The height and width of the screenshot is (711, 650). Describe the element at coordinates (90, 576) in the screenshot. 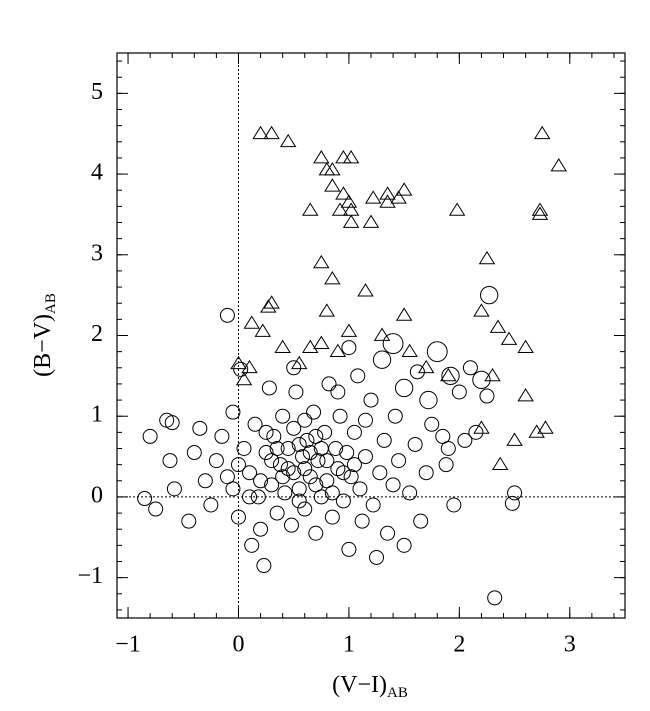

I see `y-tick-label: −1` at that location.